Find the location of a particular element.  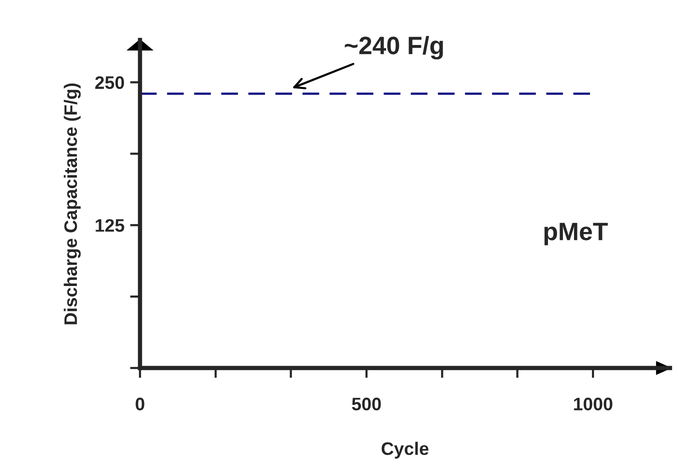

x-tick-label: 1000 is located at coordinates (593, 404).